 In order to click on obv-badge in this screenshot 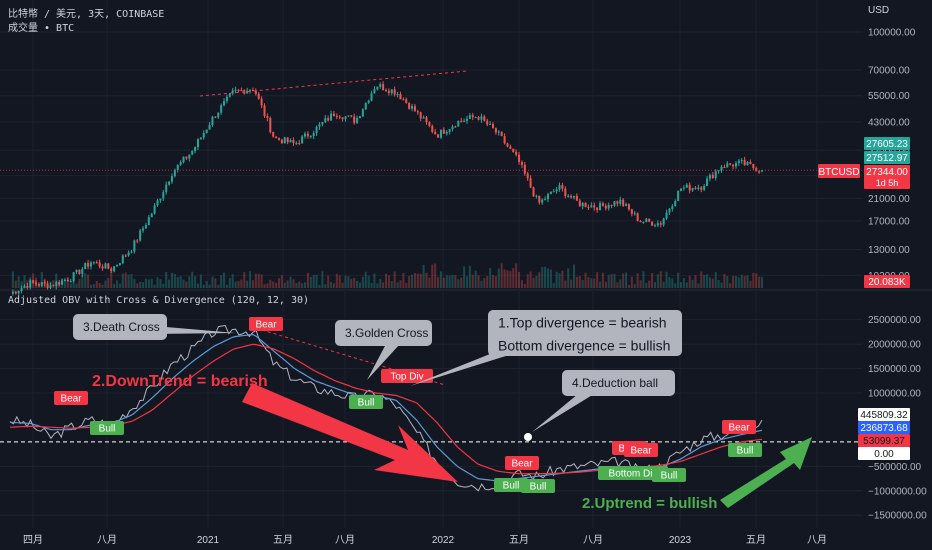, I will do `click(884, 453)`.